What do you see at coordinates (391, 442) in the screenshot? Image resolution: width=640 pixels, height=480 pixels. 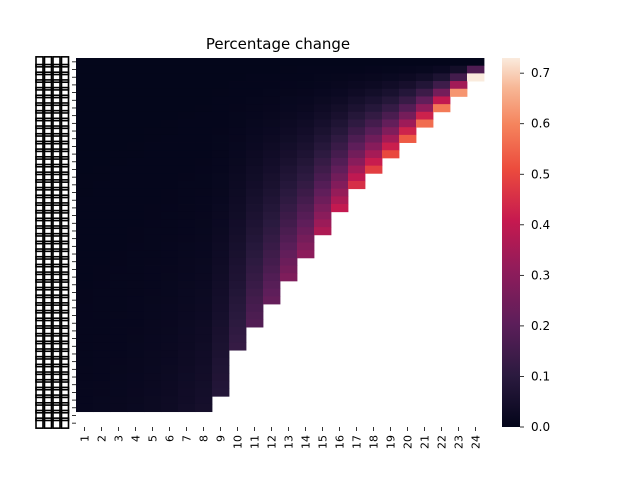 I see `x-tick-label: 19` at bounding box center [391, 442].